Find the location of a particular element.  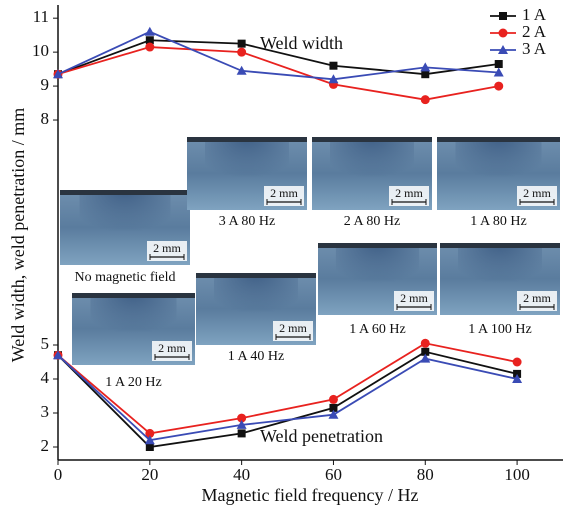

inset-caption: 1 A 20 Hz is located at coordinates (133, 382).